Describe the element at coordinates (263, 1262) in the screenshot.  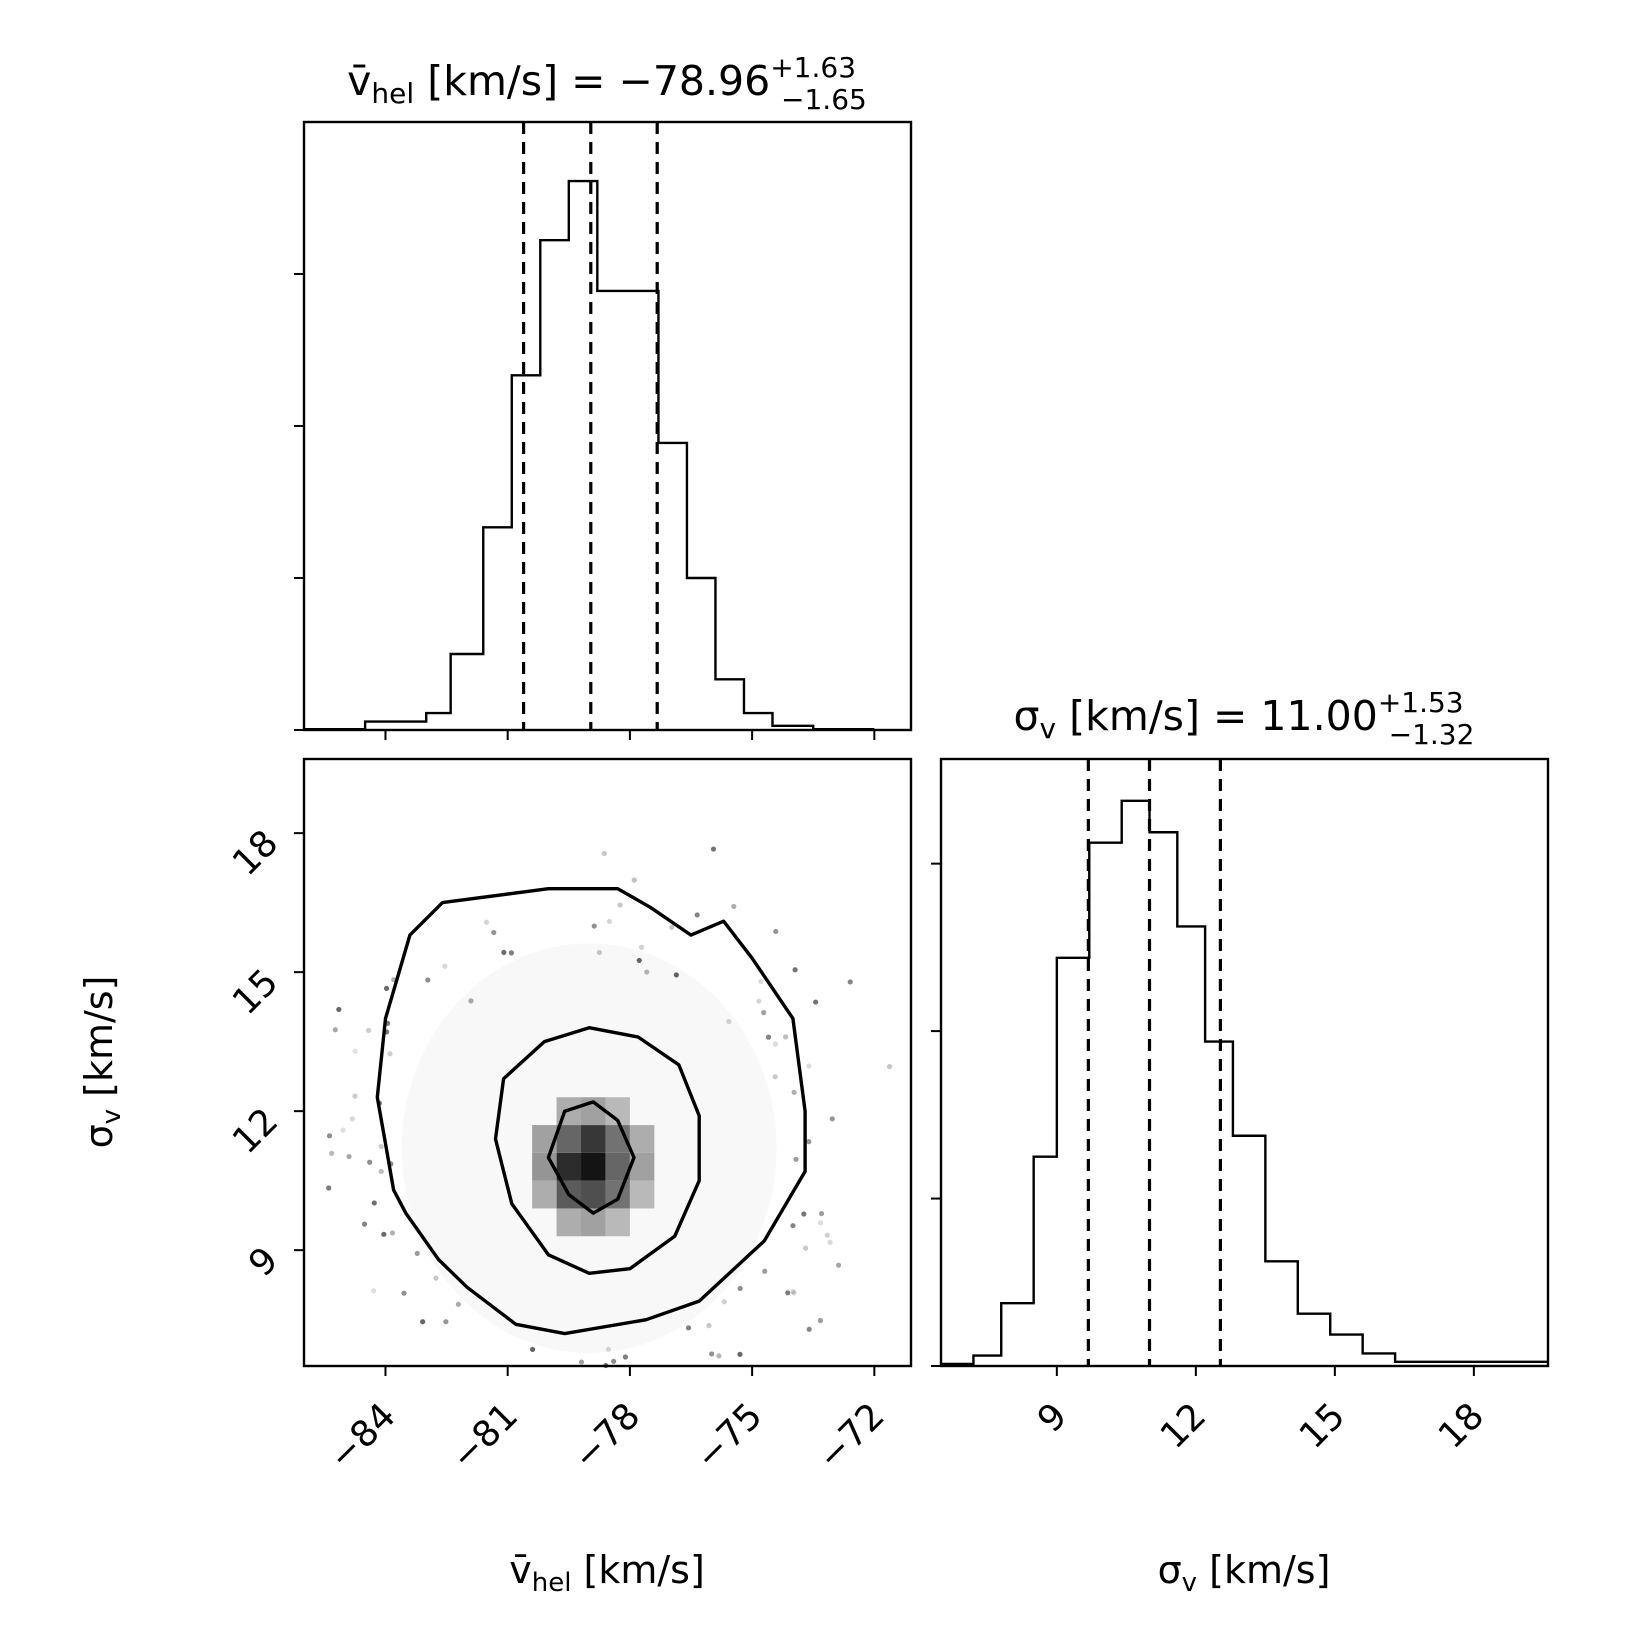
I see `y-tick-label: 9` at that location.